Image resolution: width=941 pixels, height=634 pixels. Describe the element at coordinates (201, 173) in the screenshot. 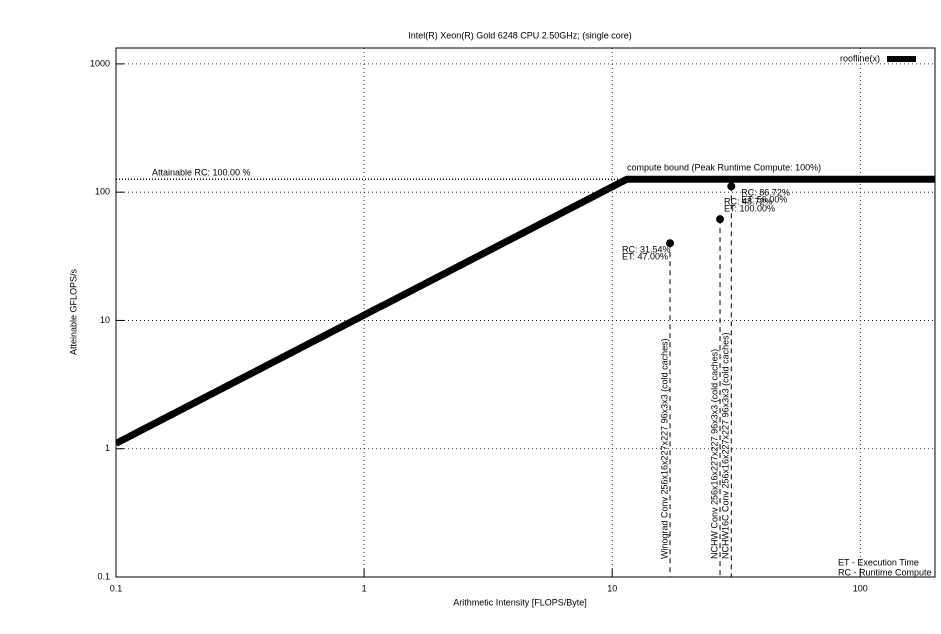

I see `peak-label: Attainable RC: 100.00 %` at that location.